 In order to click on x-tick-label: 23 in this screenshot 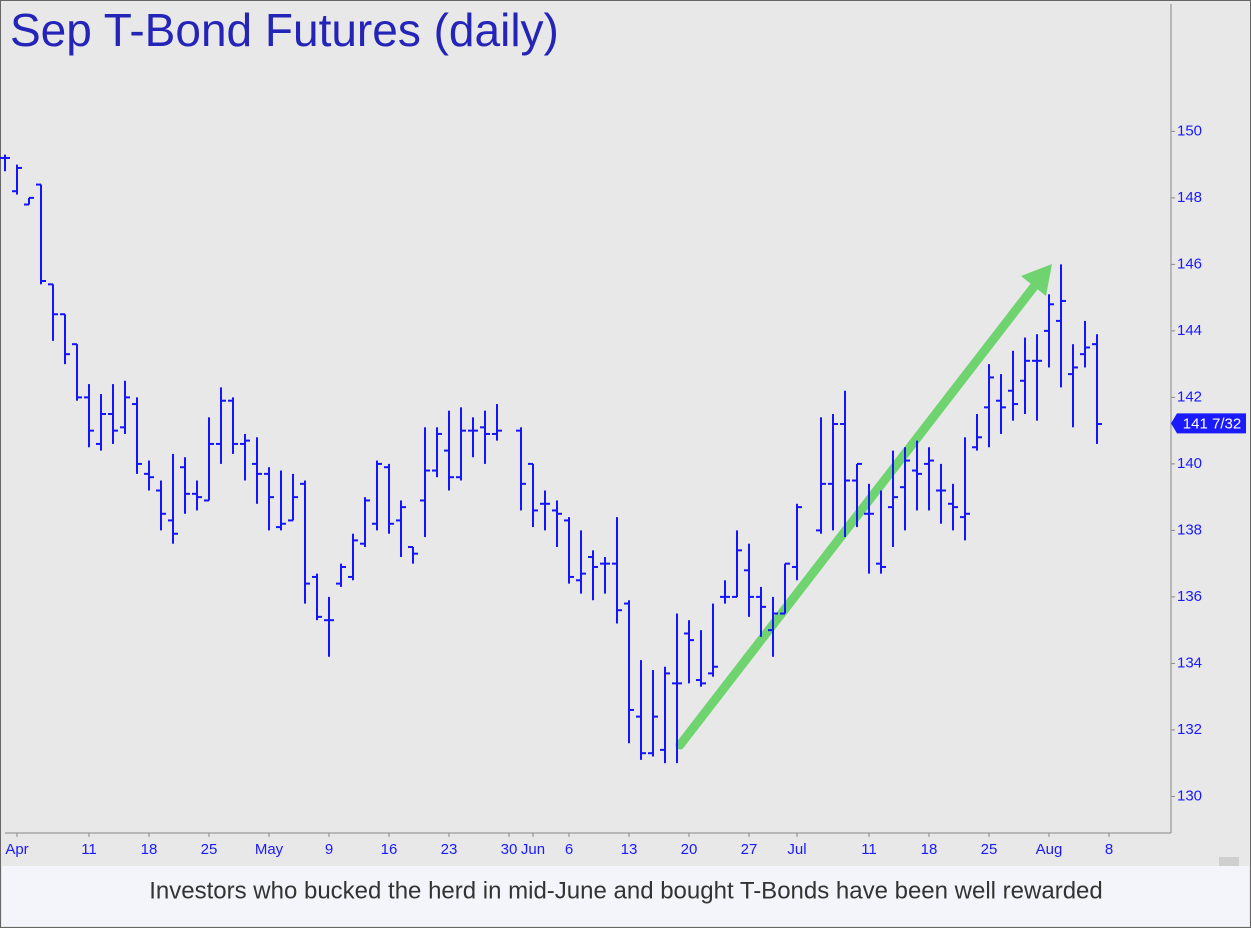, I will do `click(449, 849)`.